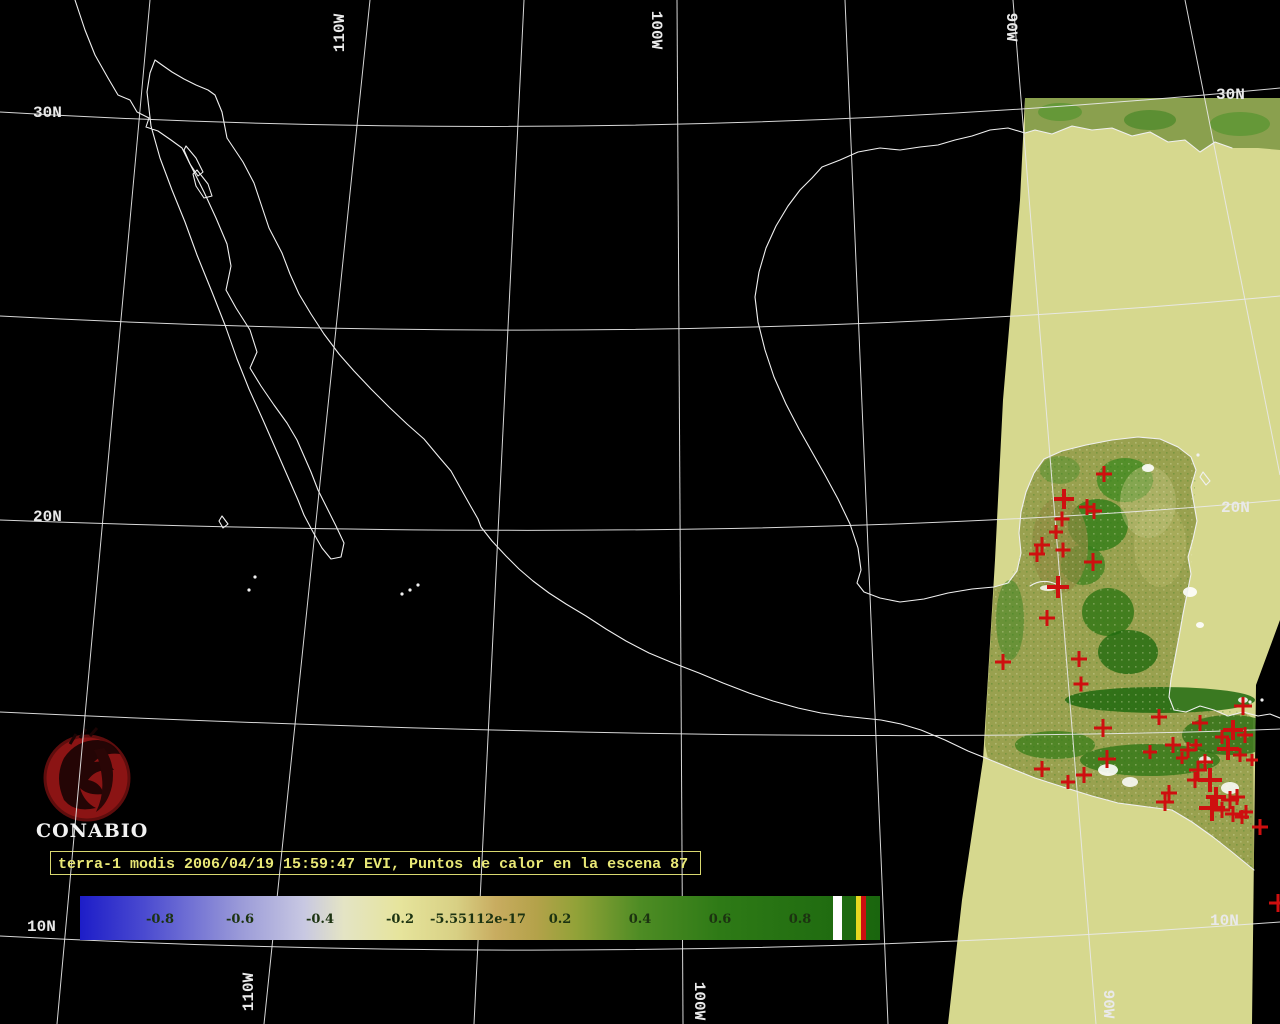  I want to click on colorbar-tick: -0.8, so click(160, 919).